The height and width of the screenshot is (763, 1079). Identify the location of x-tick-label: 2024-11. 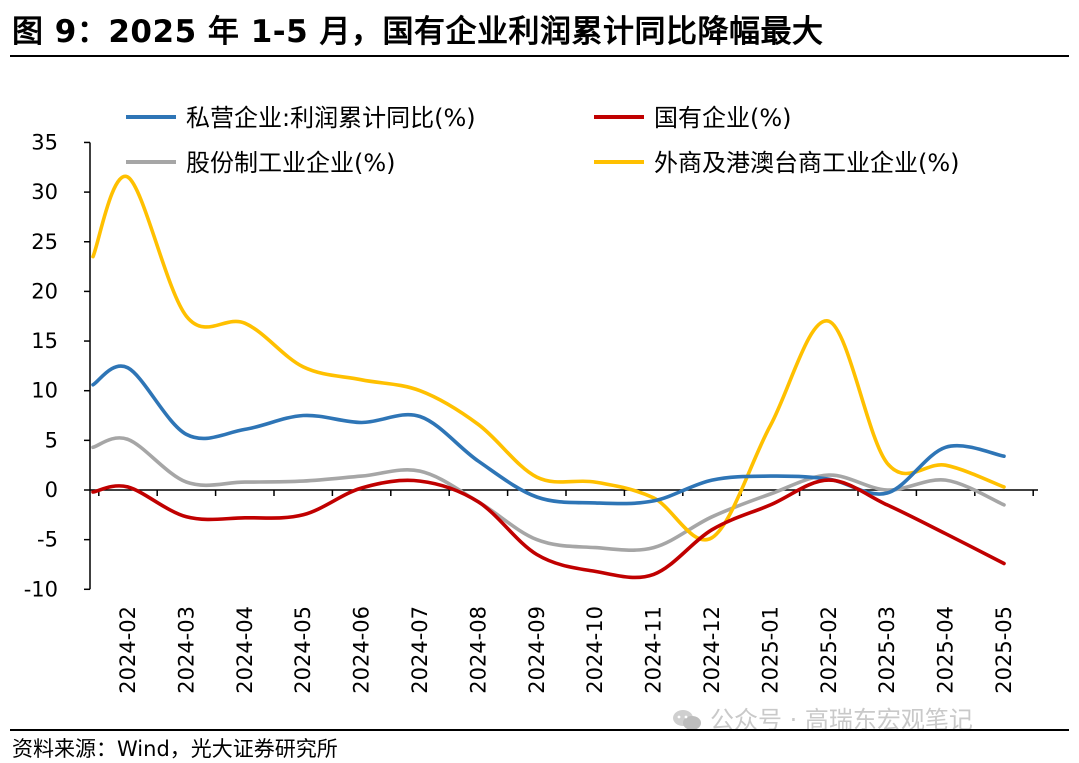
(654, 650).